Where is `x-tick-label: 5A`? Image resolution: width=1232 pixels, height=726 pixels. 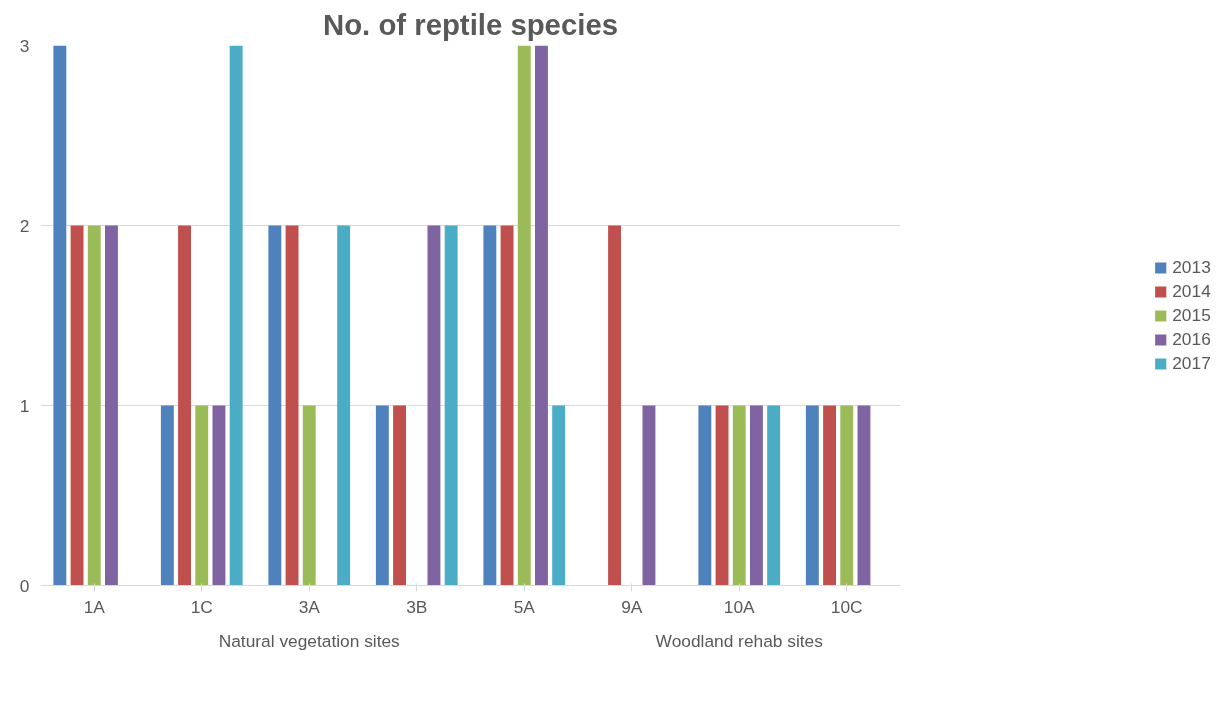 x-tick-label: 5A is located at coordinates (524, 606).